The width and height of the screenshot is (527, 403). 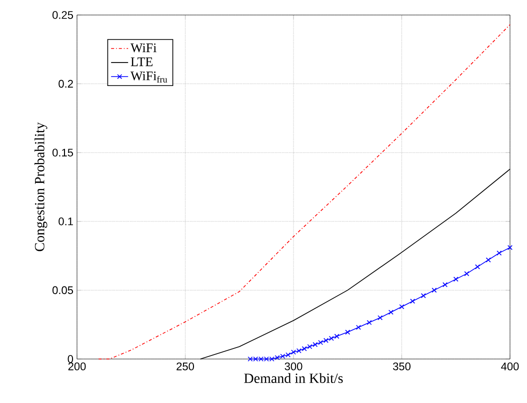 What do you see at coordinates (65, 84) in the screenshot?
I see `y-tick-label: 0.2` at bounding box center [65, 84].